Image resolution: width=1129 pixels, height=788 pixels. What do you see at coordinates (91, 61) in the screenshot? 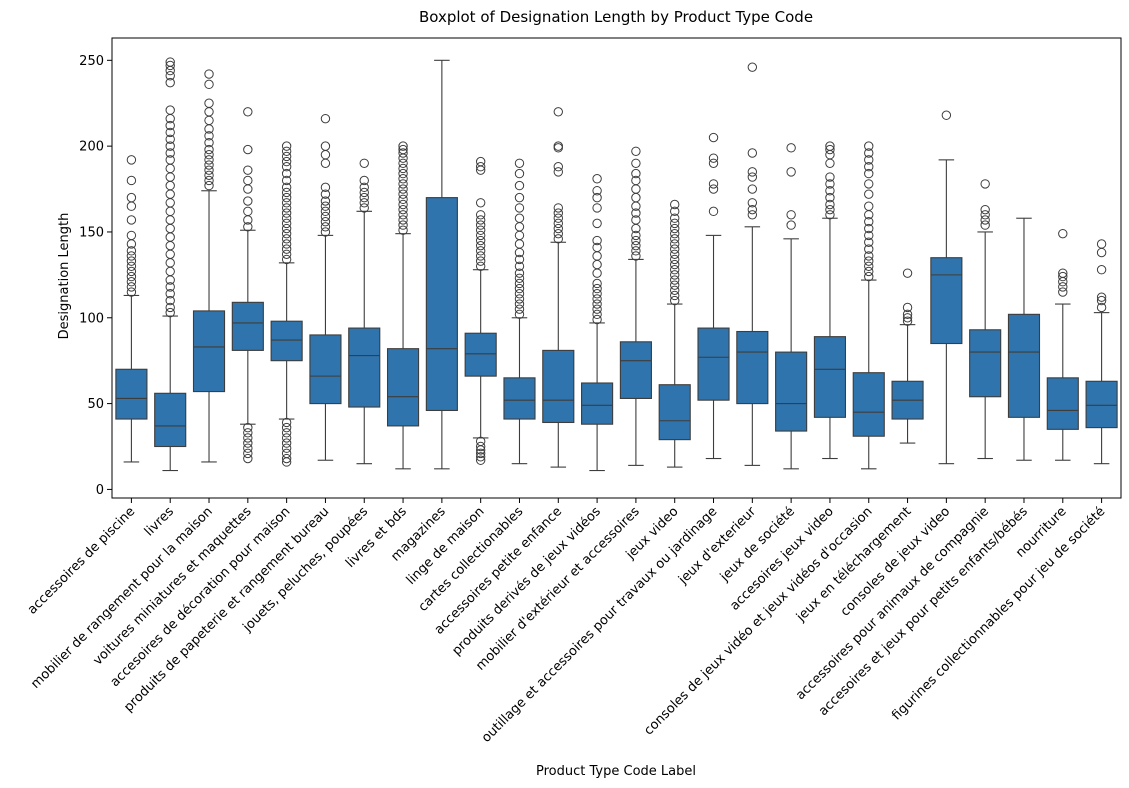
I see `y-tick-label: 250` at bounding box center [91, 61].